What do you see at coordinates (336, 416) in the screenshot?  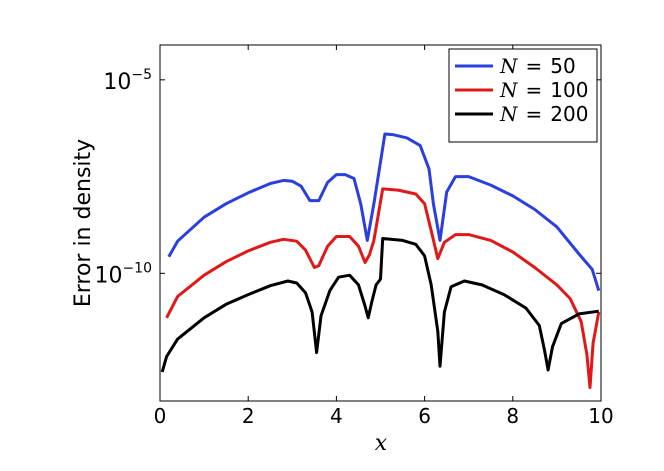 I see `x-tick-label: 4` at bounding box center [336, 416].